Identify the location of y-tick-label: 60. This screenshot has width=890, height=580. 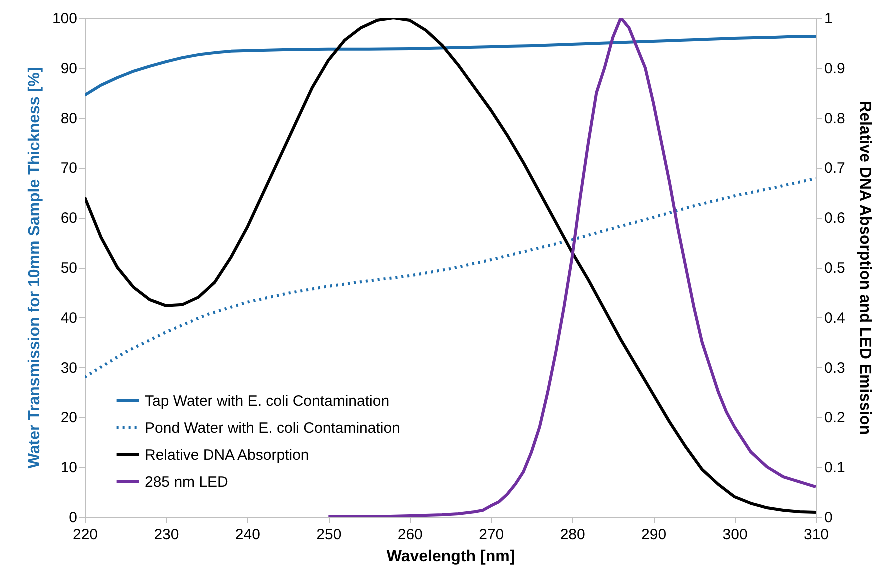
(69, 219).